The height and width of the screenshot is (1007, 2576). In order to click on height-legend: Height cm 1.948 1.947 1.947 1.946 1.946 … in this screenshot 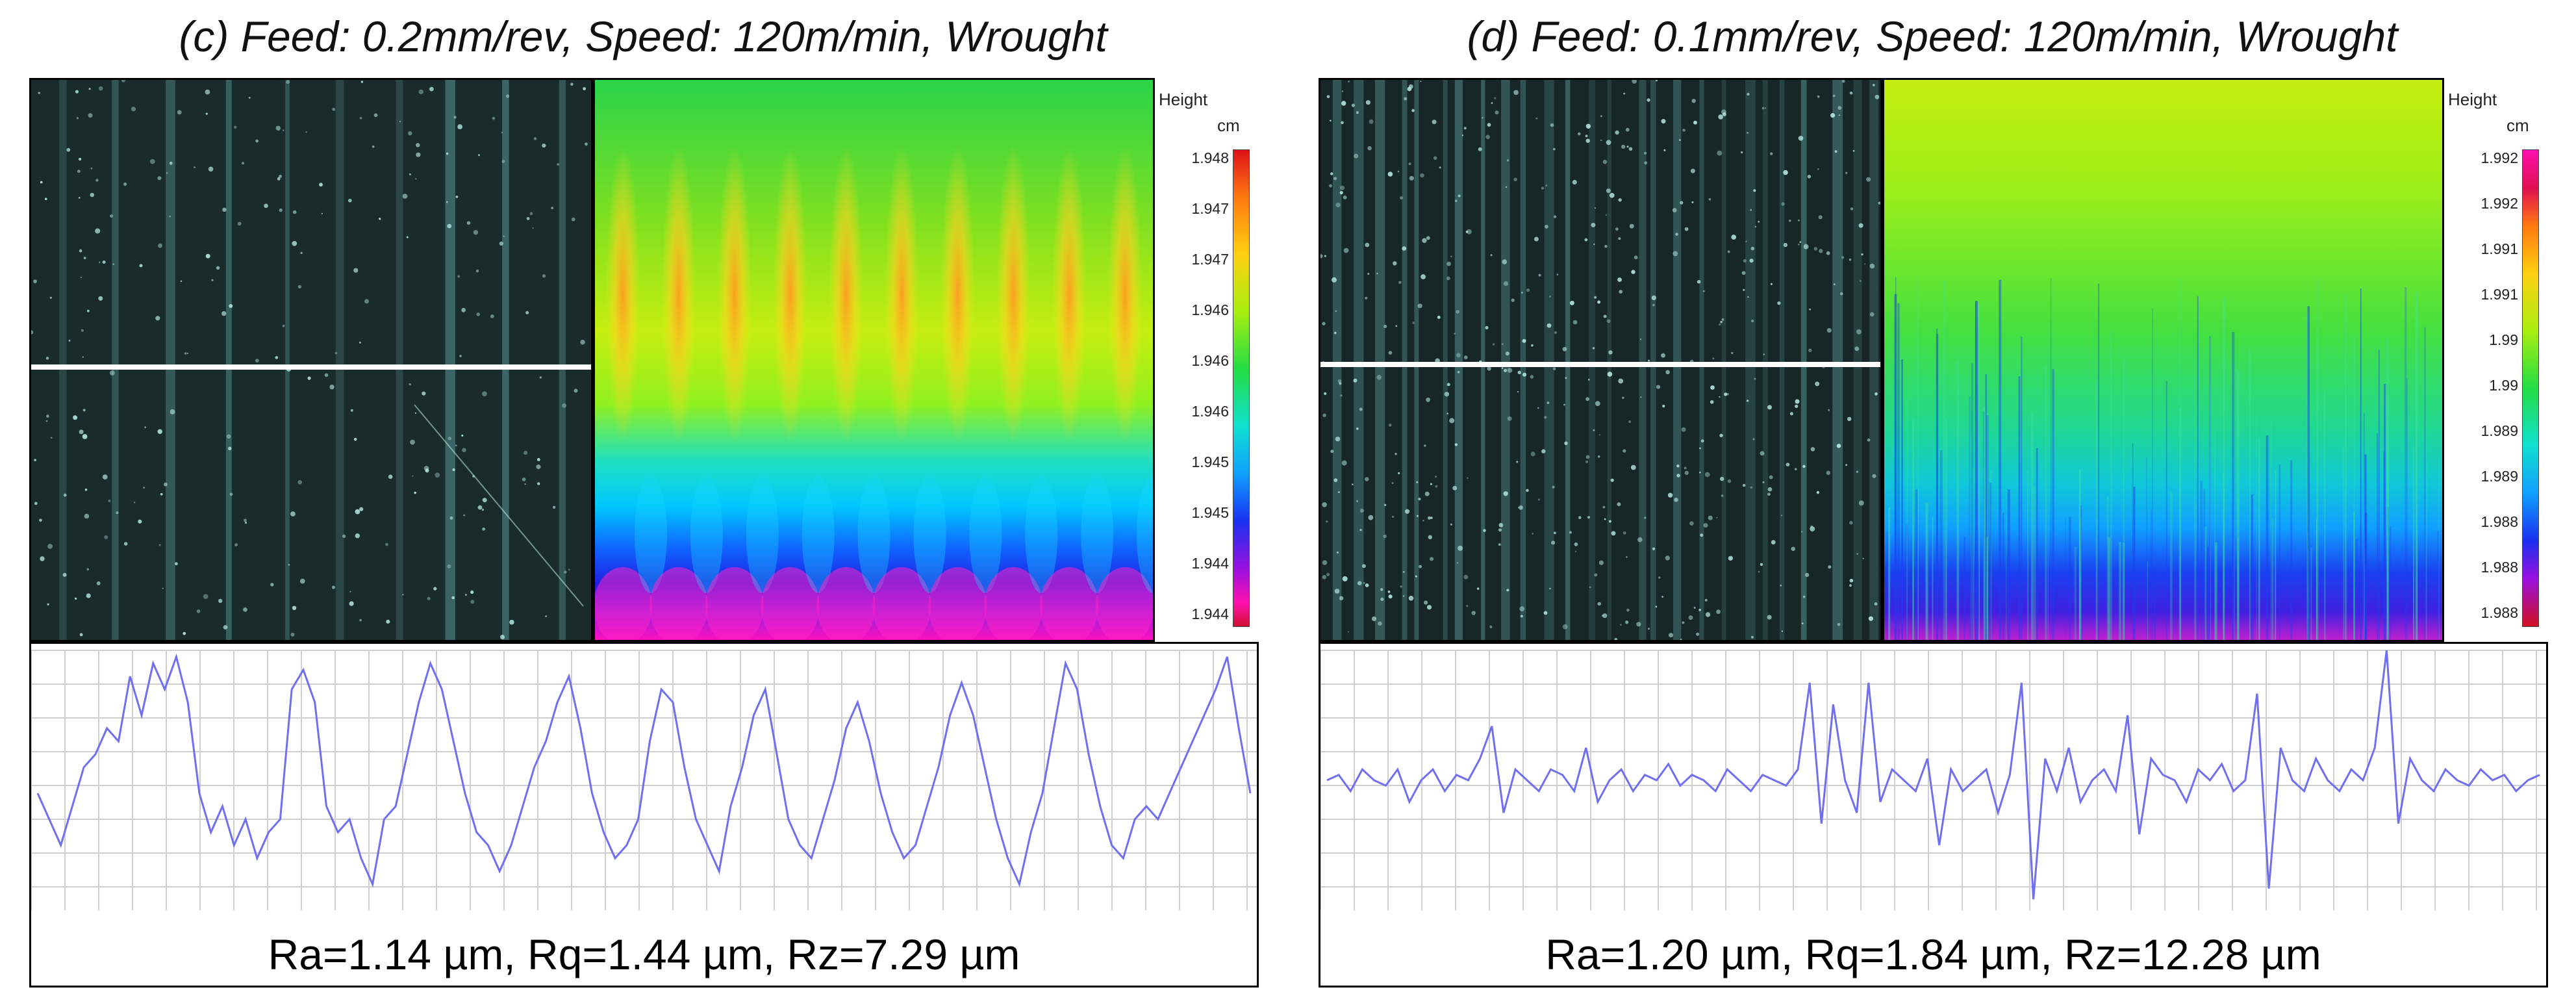, I will do `click(1207, 360)`.